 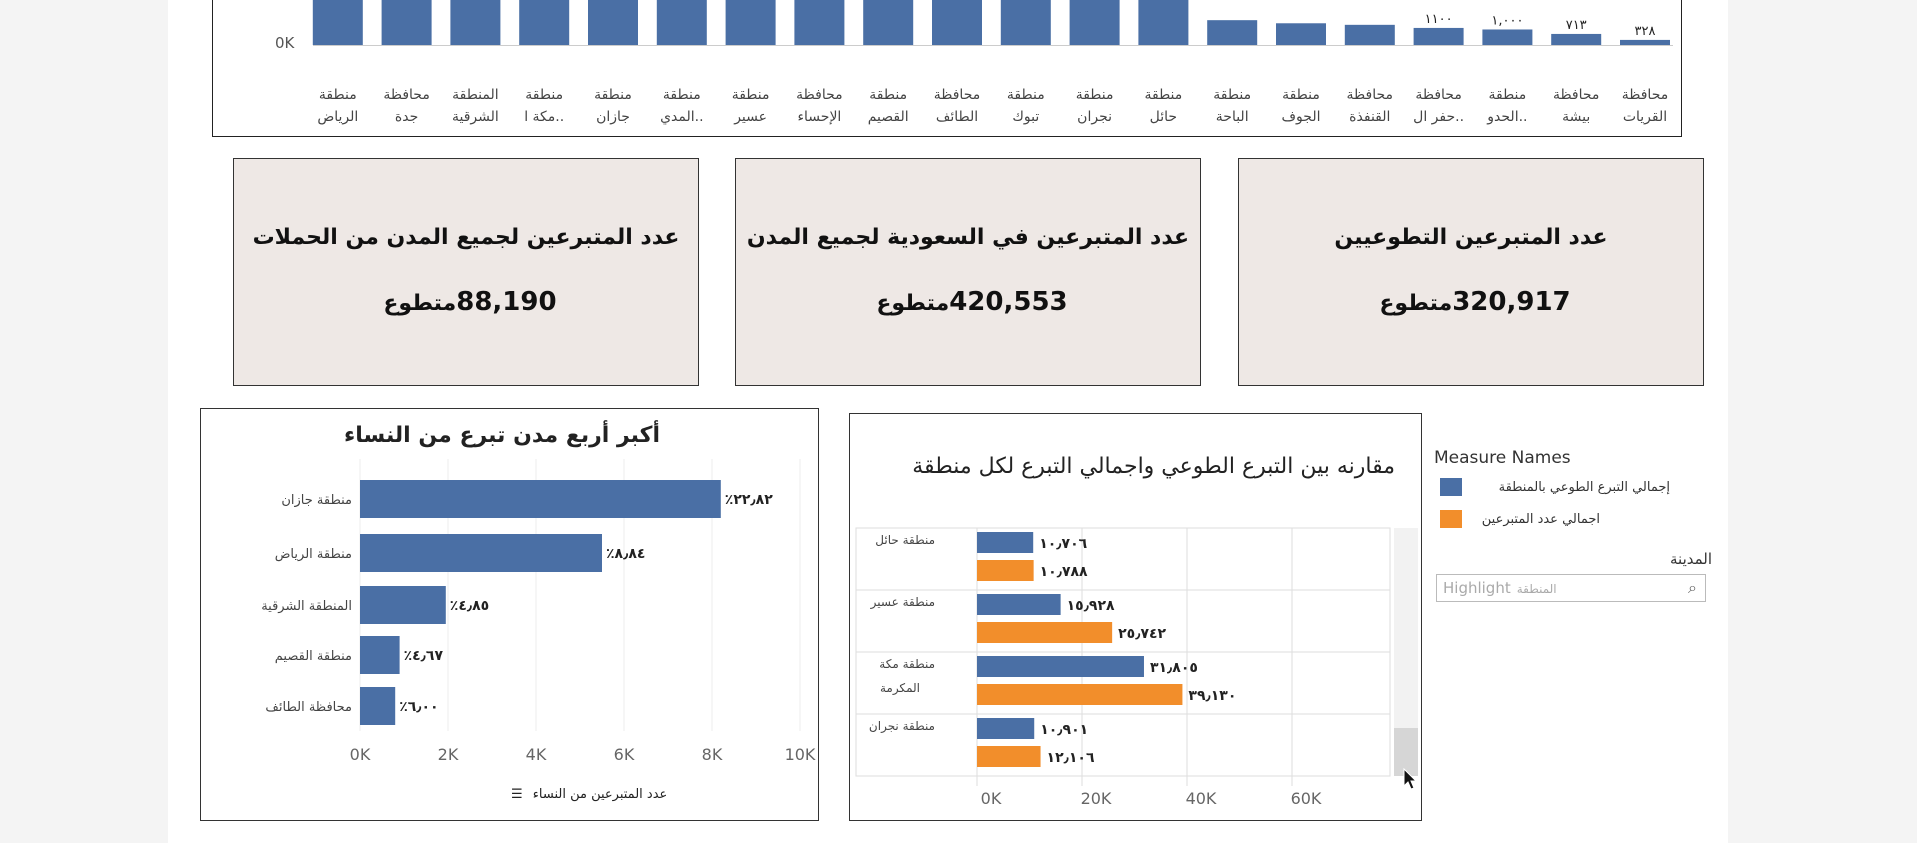 I want to click on kpi-unit: متطوع, so click(x=913, y=303).